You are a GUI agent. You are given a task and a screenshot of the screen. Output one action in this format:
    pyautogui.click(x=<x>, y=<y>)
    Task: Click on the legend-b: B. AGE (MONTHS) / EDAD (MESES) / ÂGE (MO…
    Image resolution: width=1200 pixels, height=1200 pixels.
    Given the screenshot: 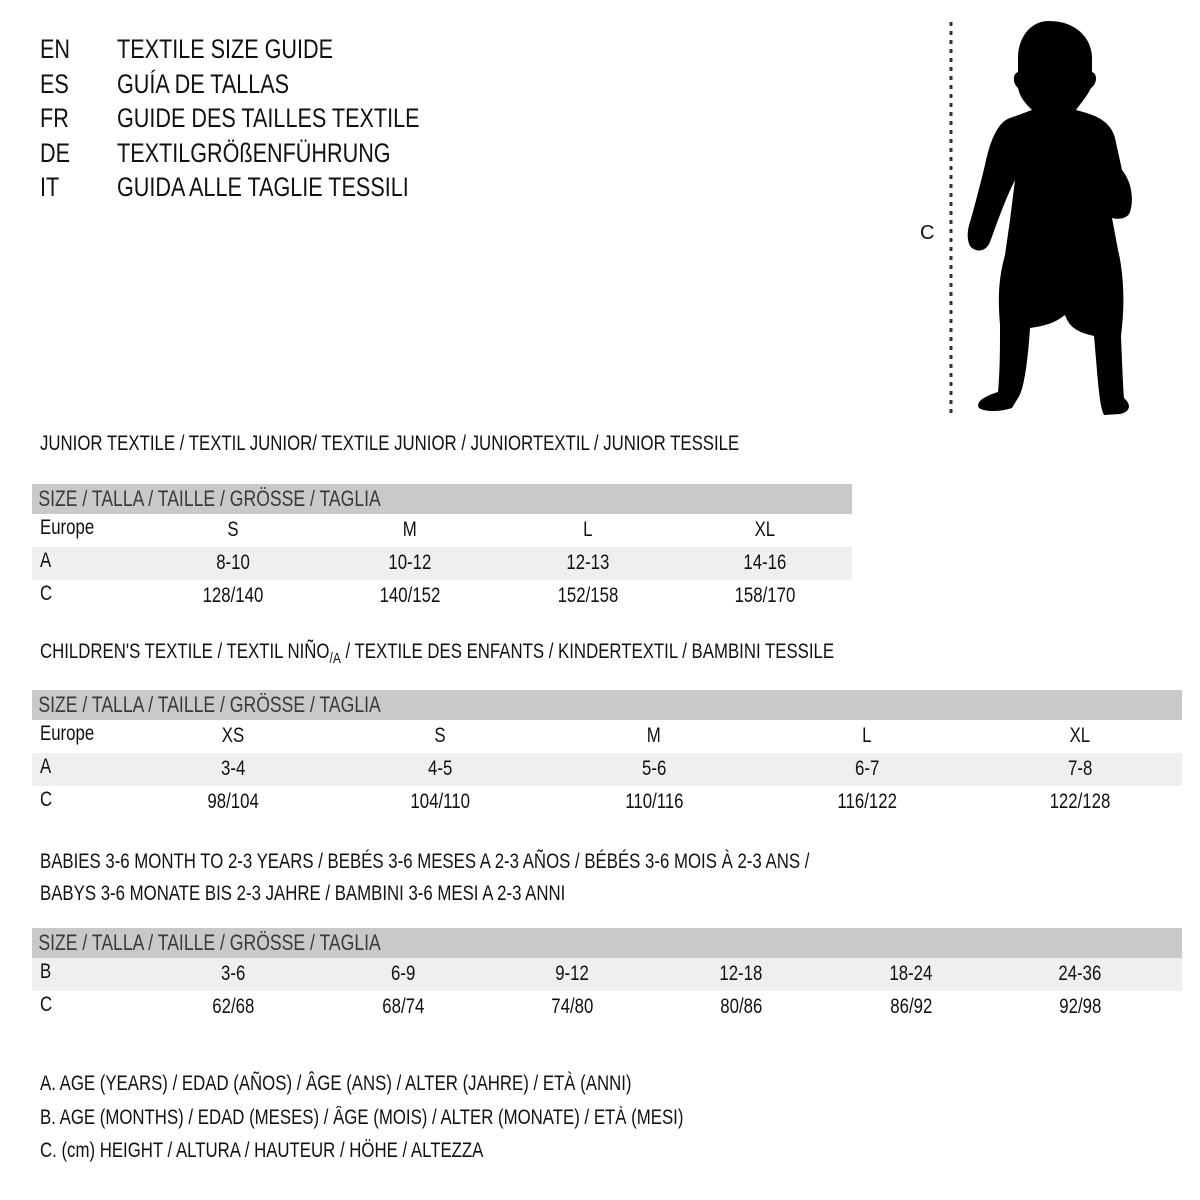 What is the action you would take?
    pyautogui.click(x=362, y=1117)
    